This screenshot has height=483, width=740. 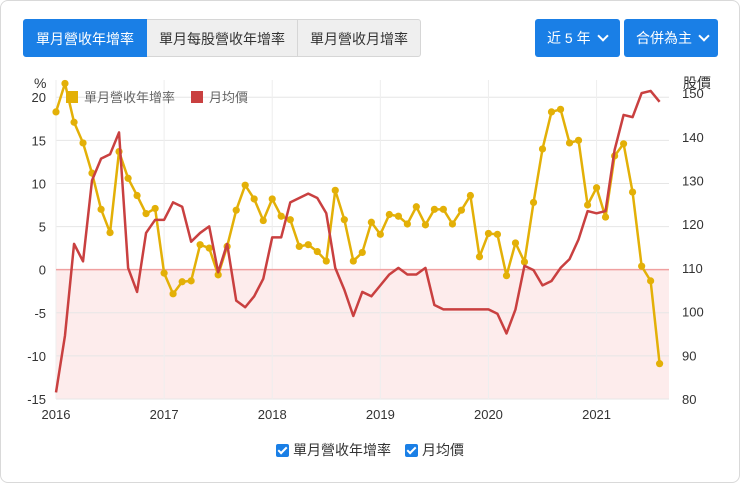 What do you see at coordinates (39, 183) in the screenshot?
I see `y-left-tick-label: 10` at bounding box center [39, 183].